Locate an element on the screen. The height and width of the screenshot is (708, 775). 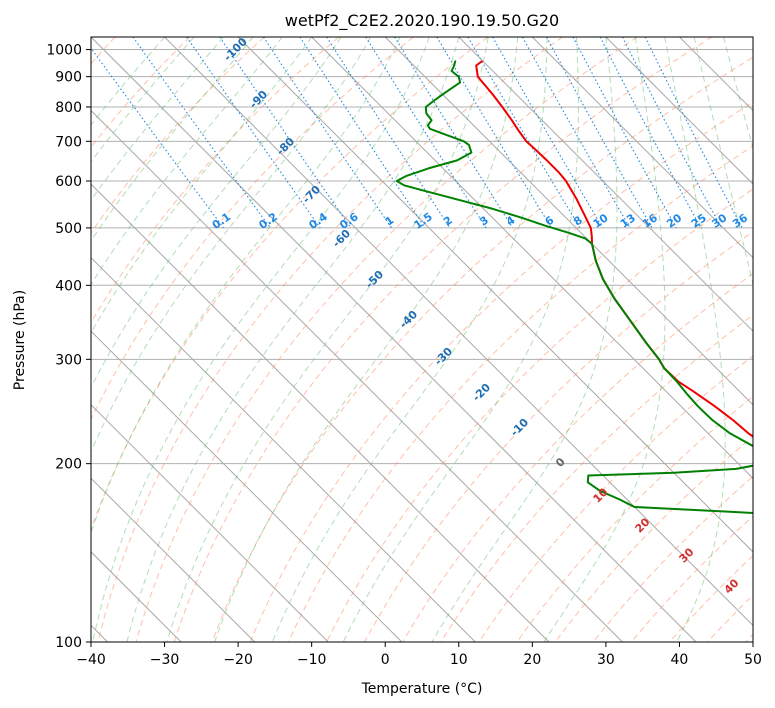
x-tick-label: −30 is located at coordinates (165, 660).